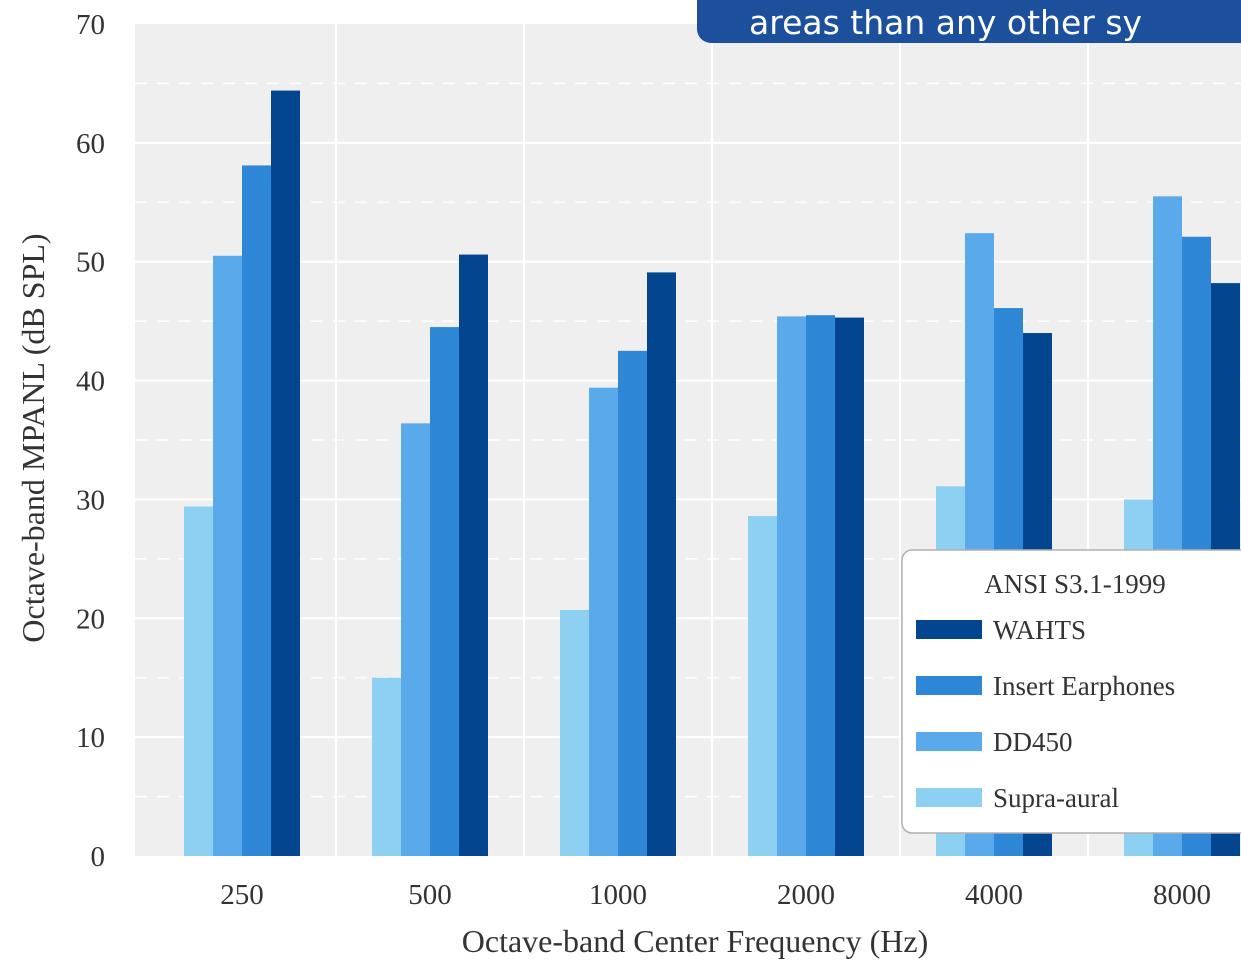 Image resolution: width=1241 pixels, height=963 pixels. Describe the element at coordinates (90, 441) in the screenshot. I see `y-axis-ticks: 0 10 20 30 40 50 60 70` at that location.